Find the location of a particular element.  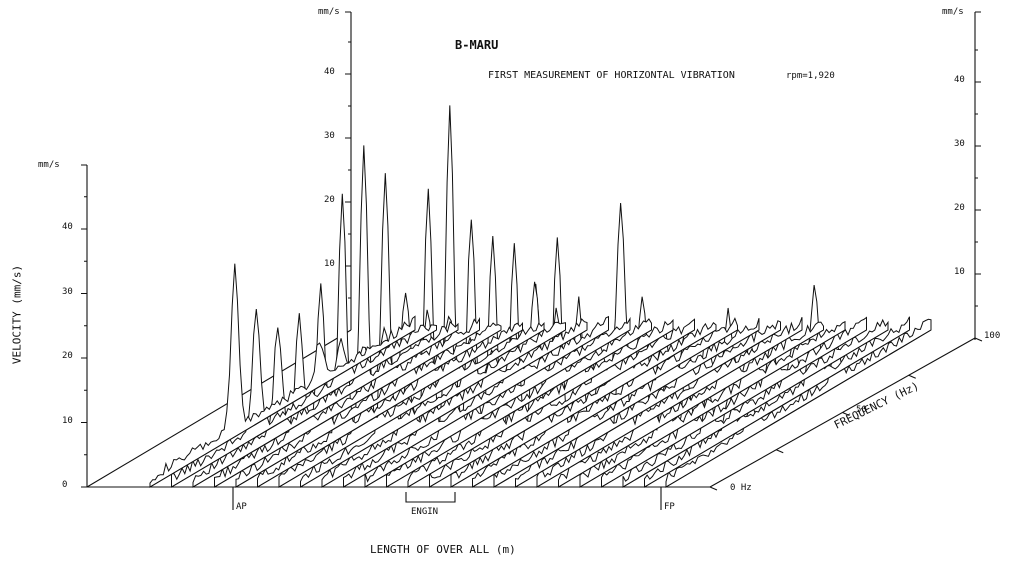

back-y-unit-left: mm/s is located at coordinates (329, 12).